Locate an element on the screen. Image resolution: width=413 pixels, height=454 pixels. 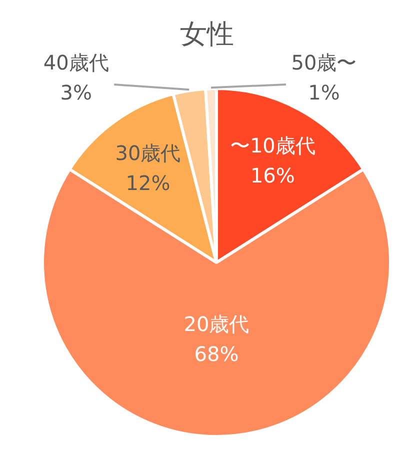
slice-label: 50歳〜 is located at coordinates (324, 62).